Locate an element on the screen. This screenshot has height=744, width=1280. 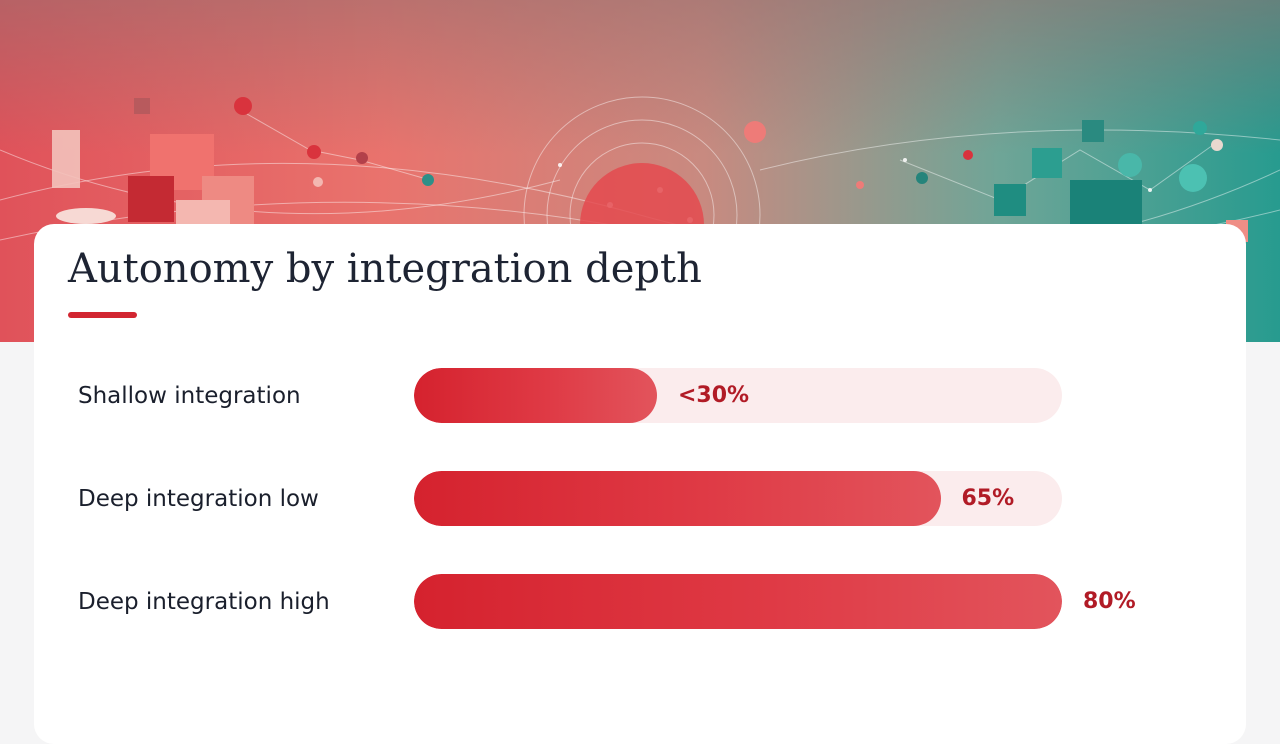
slide-title: Autonomy by integration depth is located at coordinates (385, 269).